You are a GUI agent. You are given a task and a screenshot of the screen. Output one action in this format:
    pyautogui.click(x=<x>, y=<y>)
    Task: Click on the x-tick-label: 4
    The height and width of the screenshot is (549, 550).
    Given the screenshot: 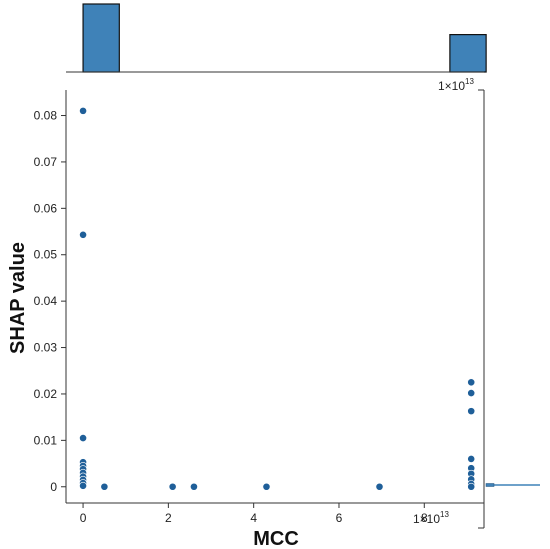 What is the action you would take?
    pyautogui.click(x=253, y=518)
    